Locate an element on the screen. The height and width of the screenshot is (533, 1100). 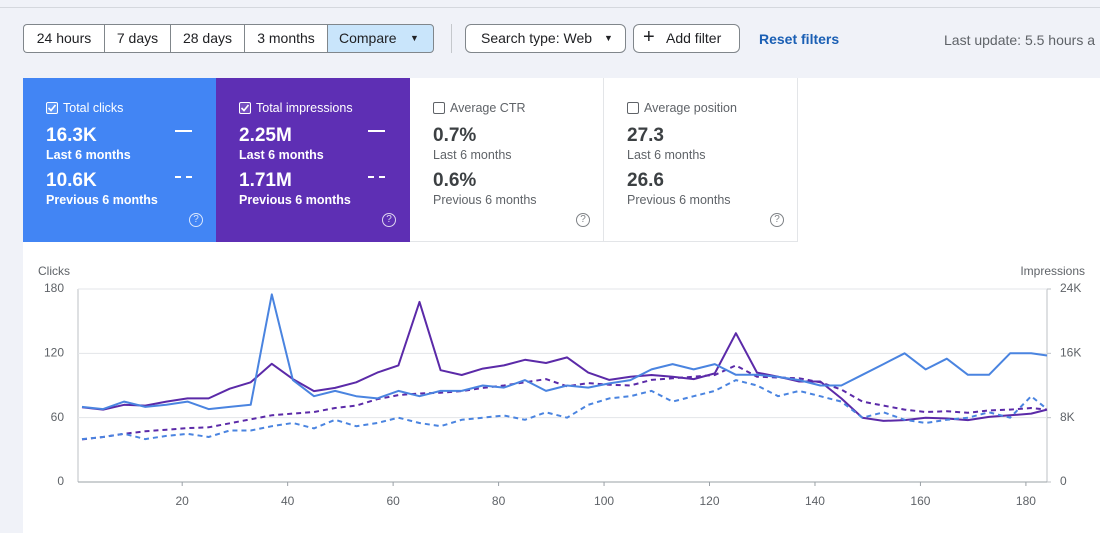
y-axis-label: Clicks is located at coordinates (54, 271).